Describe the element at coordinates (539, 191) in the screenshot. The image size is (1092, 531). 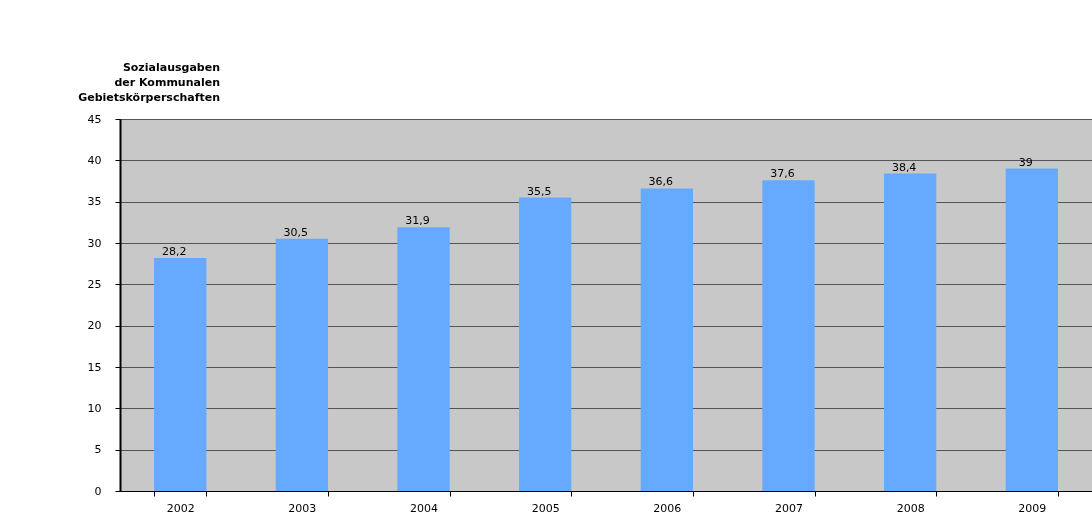
I see `data-label: 35,5` at that location.